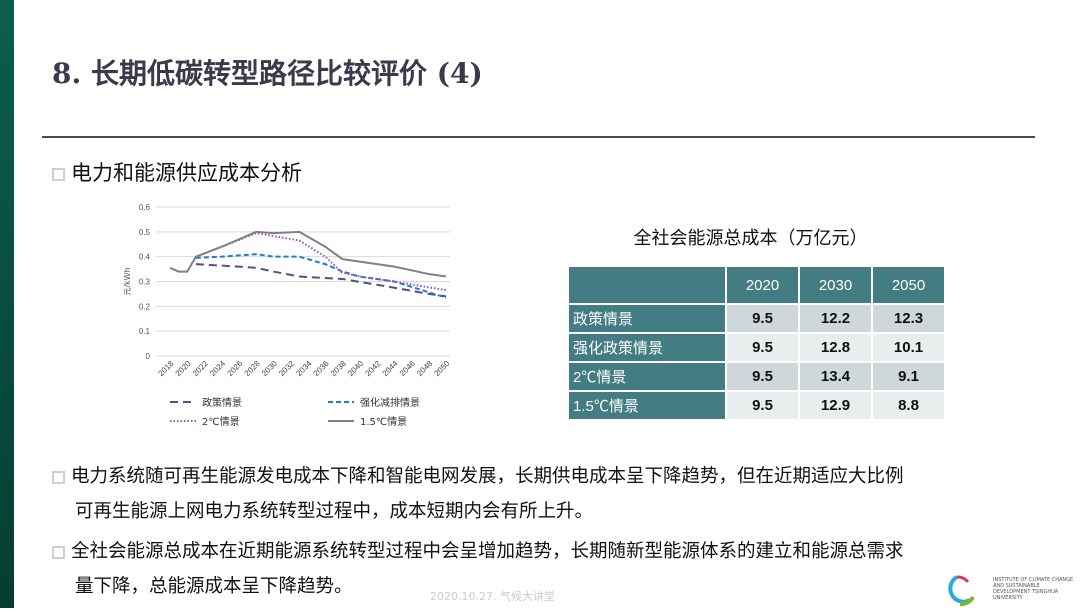 This screenshot has height=612, width=1080. I want to click on table-row: 2℃情景 9.5 13.4 9.1, so click(756, 376).